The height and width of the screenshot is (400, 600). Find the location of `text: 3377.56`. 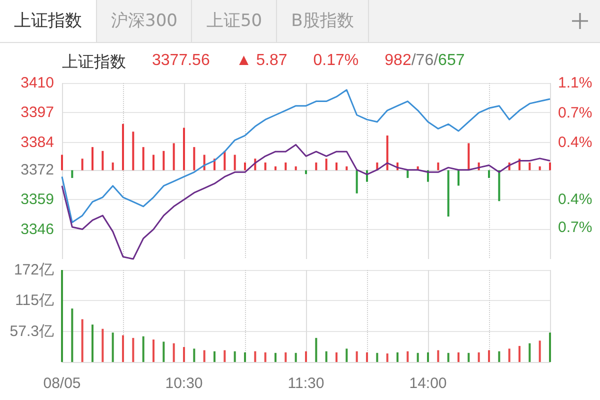

text: 3377.56 is located at coordinates (181, 61).